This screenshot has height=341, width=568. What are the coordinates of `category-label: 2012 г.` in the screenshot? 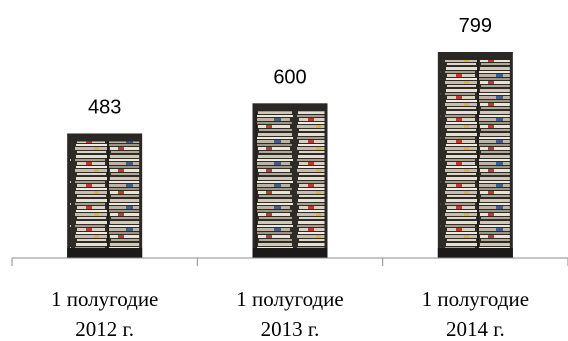 It's located at (104, 329).